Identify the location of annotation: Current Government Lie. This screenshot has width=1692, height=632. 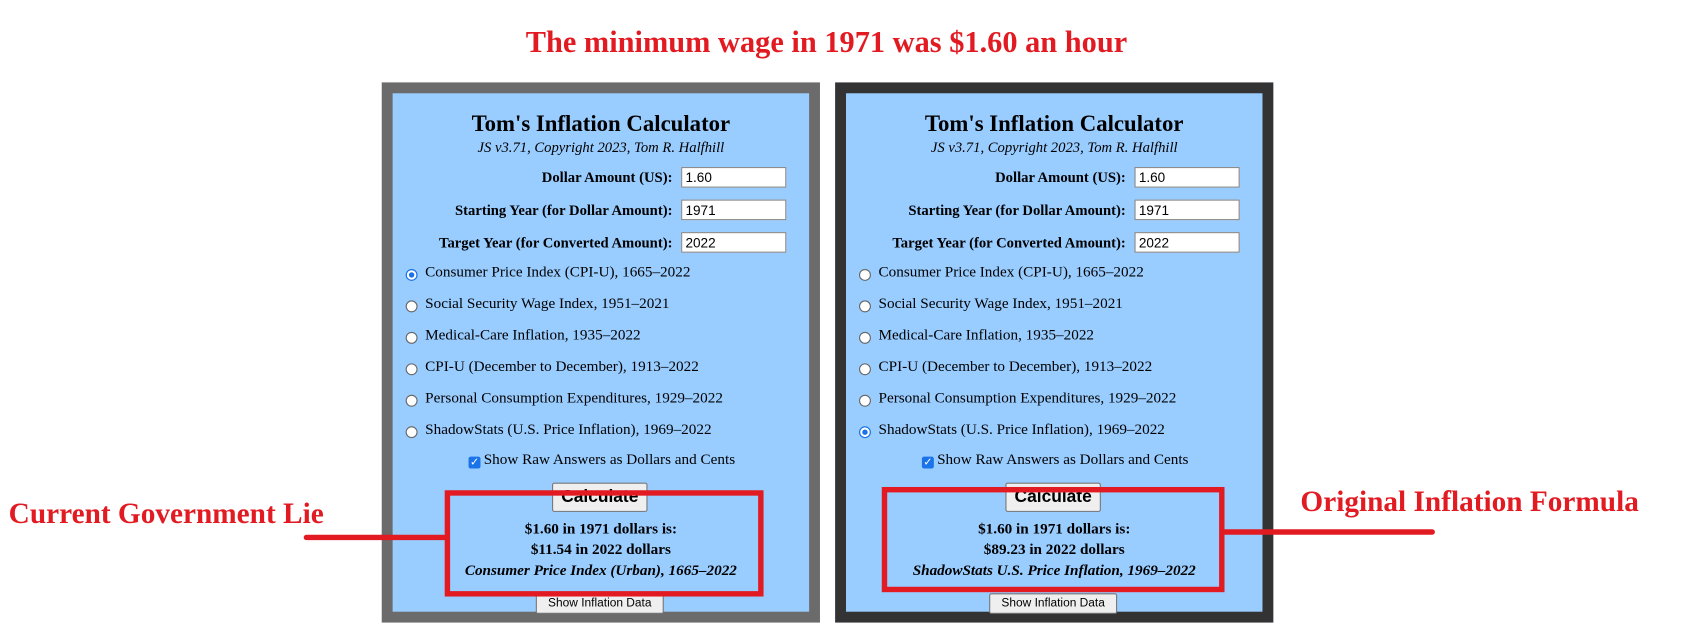
(166, 513).